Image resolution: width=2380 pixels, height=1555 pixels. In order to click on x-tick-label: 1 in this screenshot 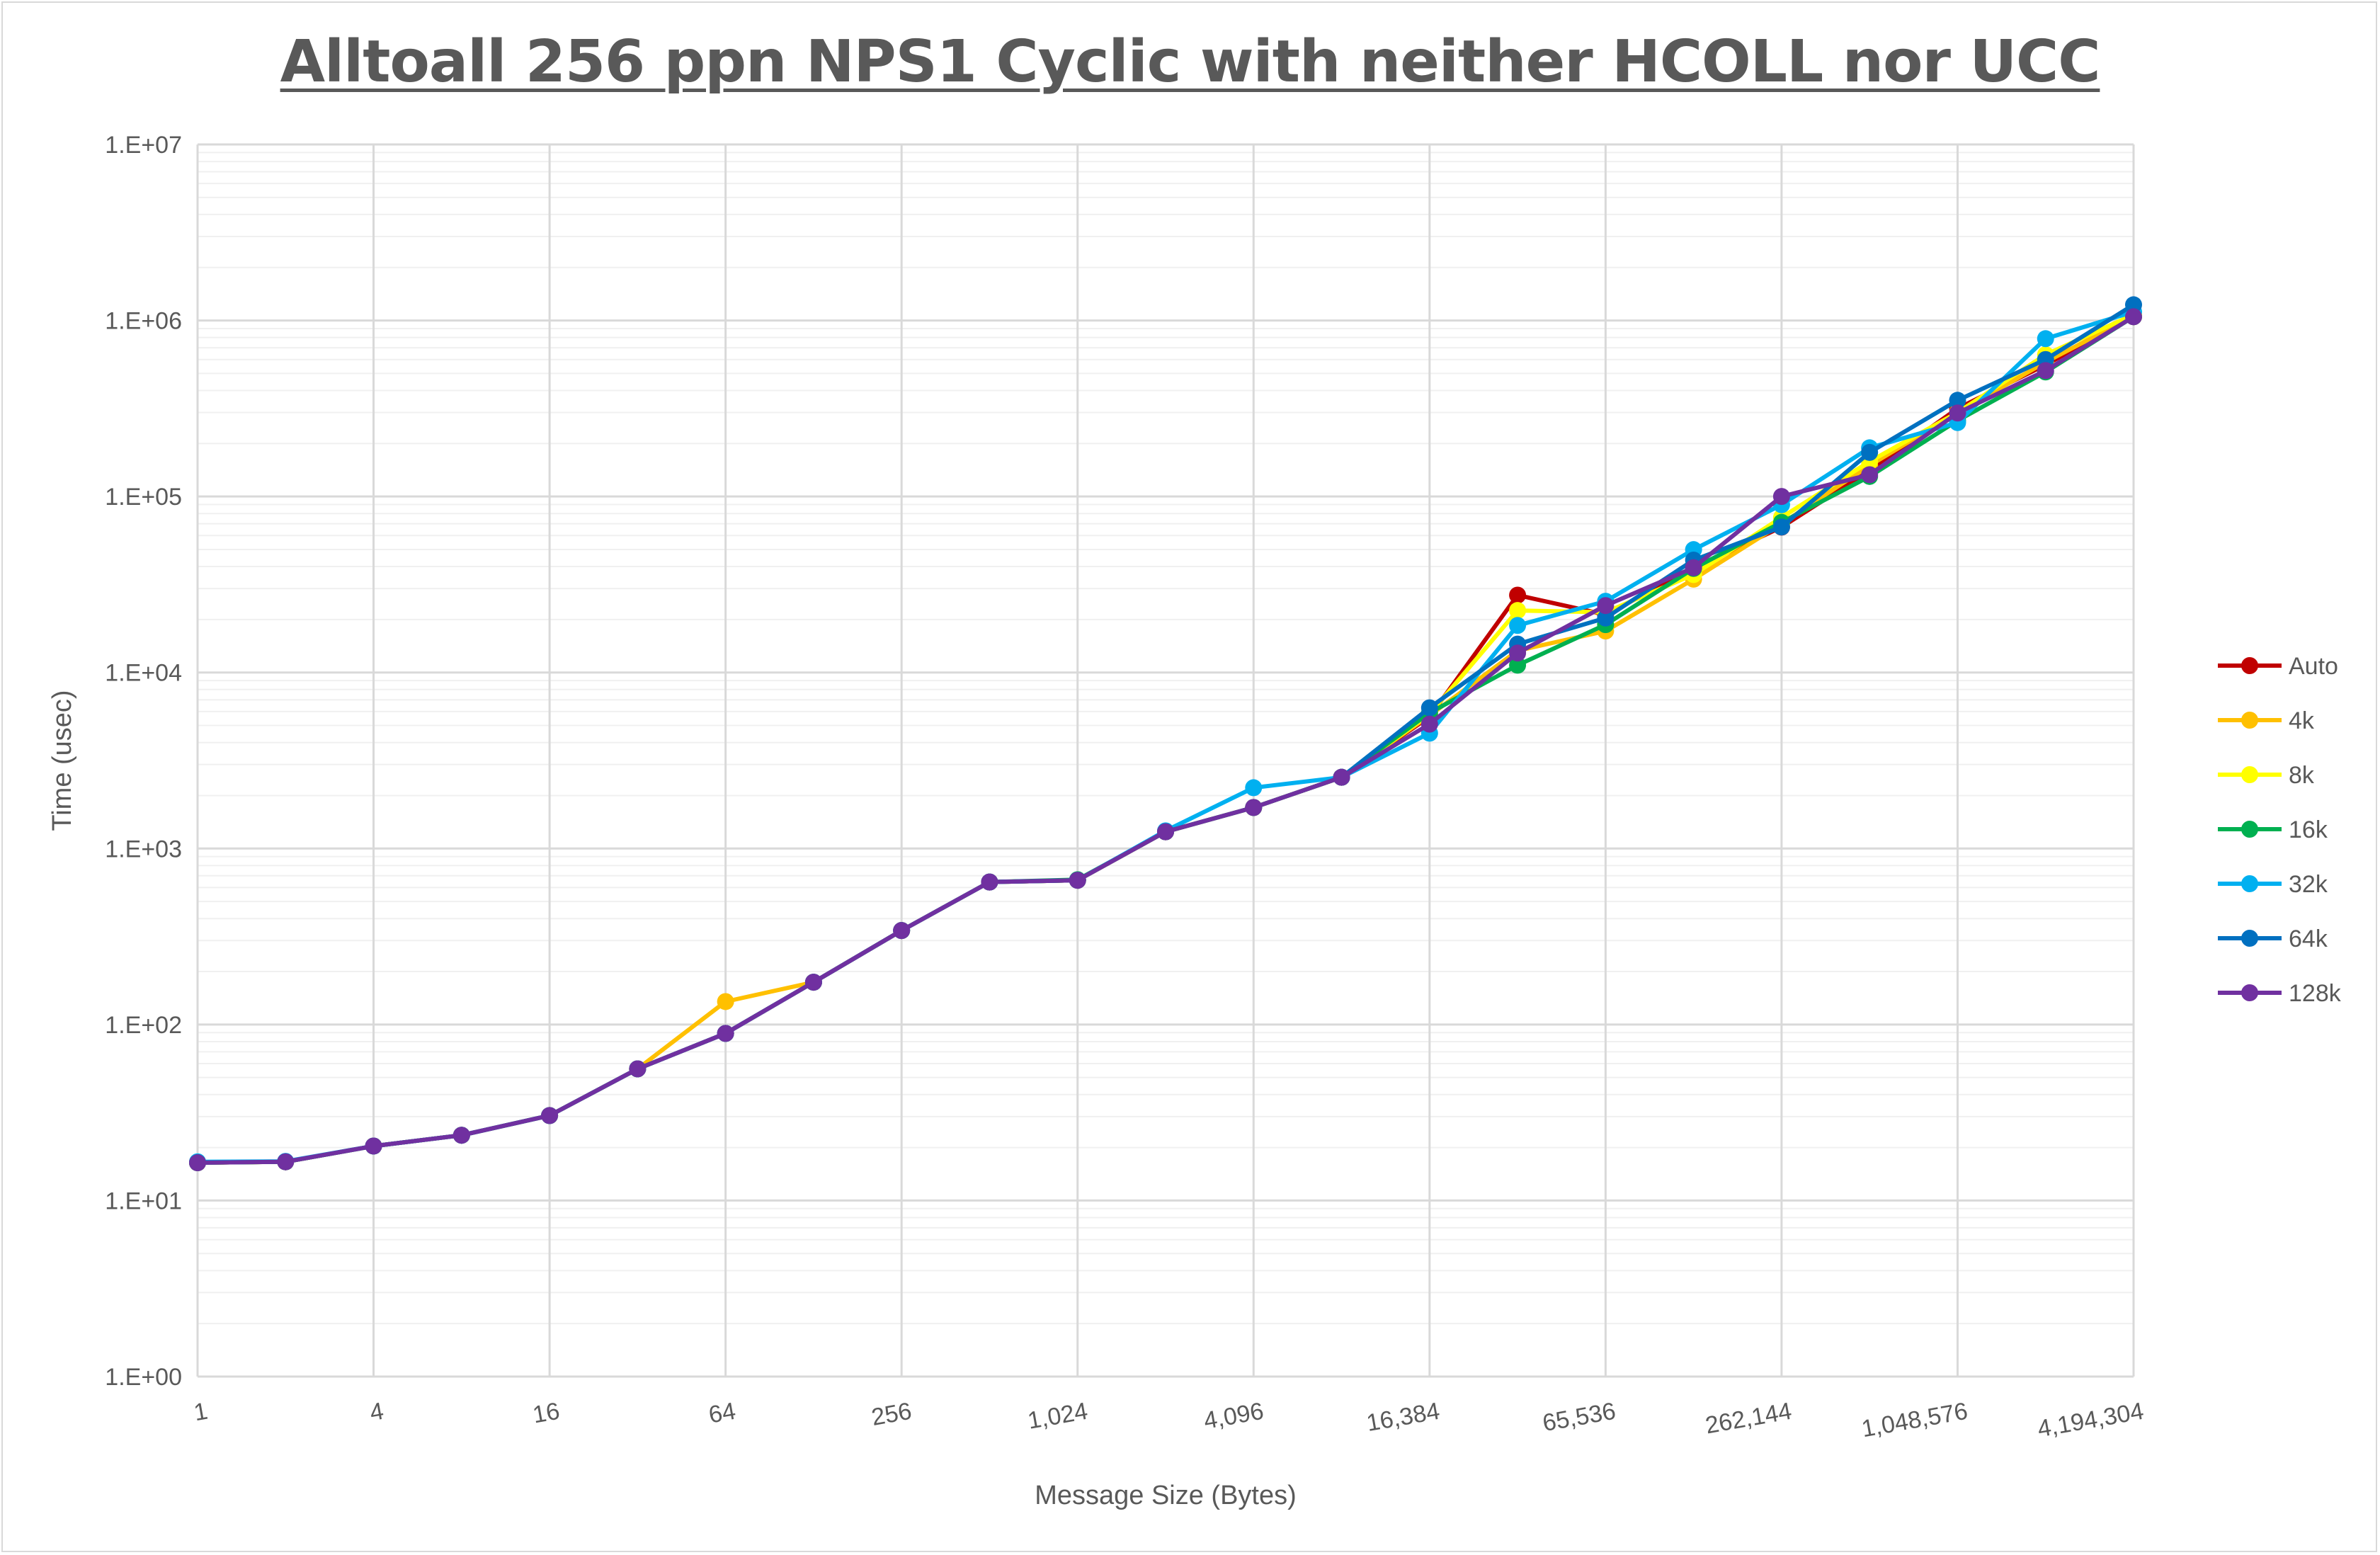, I will do `click(201, 1412)`.